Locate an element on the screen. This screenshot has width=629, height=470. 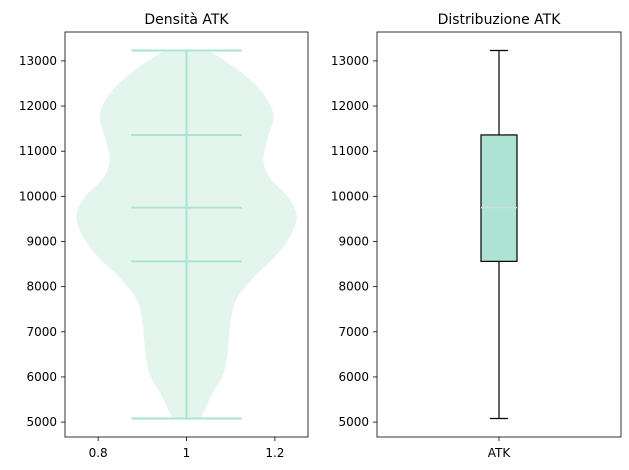
boxplot-y-axis: 5000 6000 7000 8000 9000 10000 11000 12000 13000 is located at coordinates (354, 241).